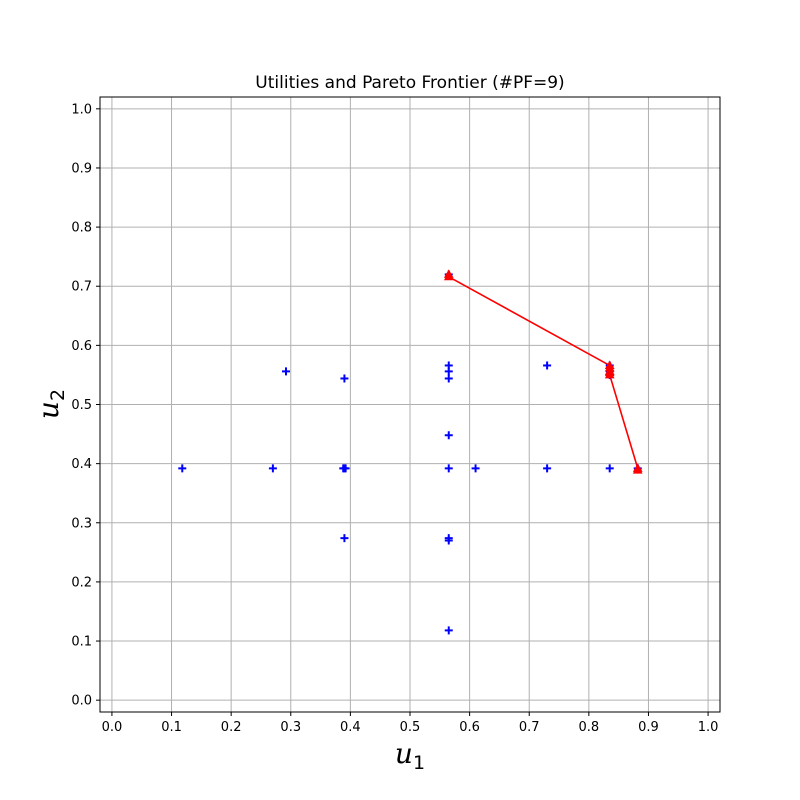 The height and width of the screenshot is (800, 800). What do you see at coordinates (81, 642) in the screenshot?
I see `y-tick-label: 0.1` at bounding box center [81, 642].